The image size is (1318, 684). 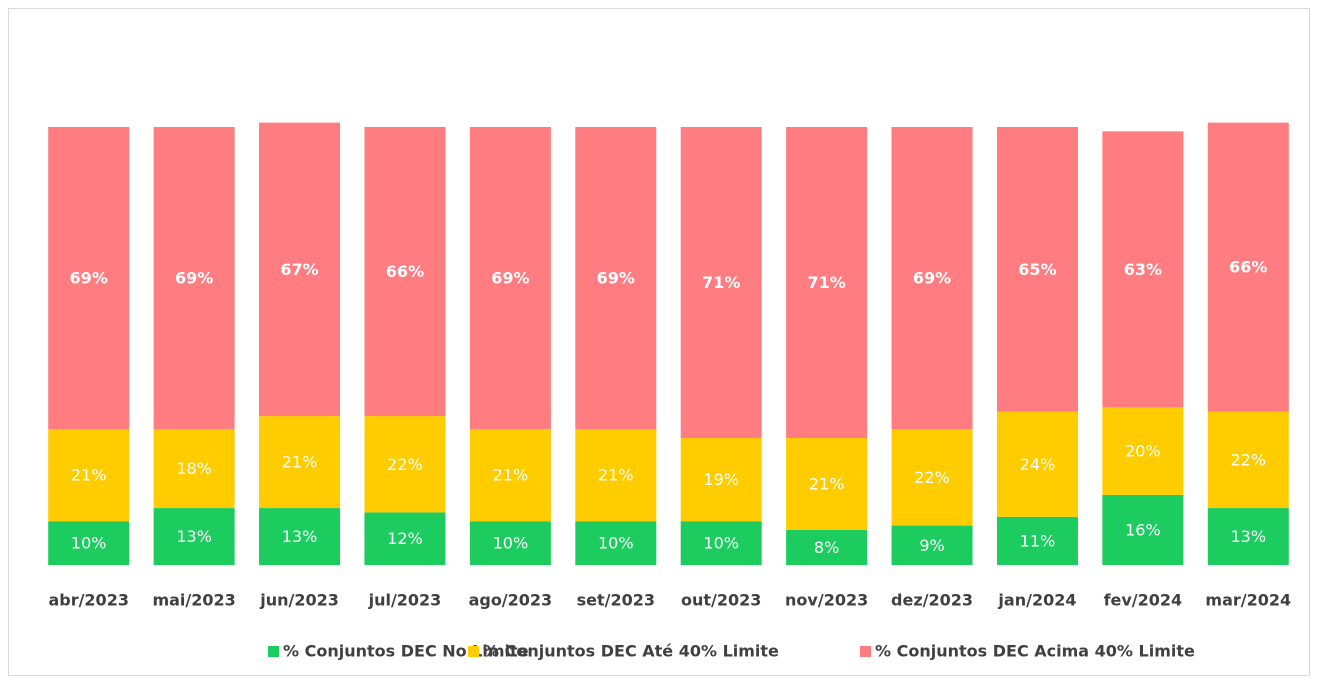 I want to click on data-label: 8%, so click(x=826, y=547).